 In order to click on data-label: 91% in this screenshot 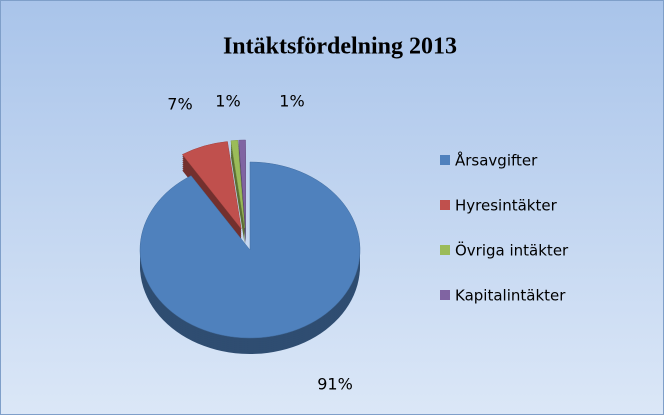, I will do `click(335, 384)`.